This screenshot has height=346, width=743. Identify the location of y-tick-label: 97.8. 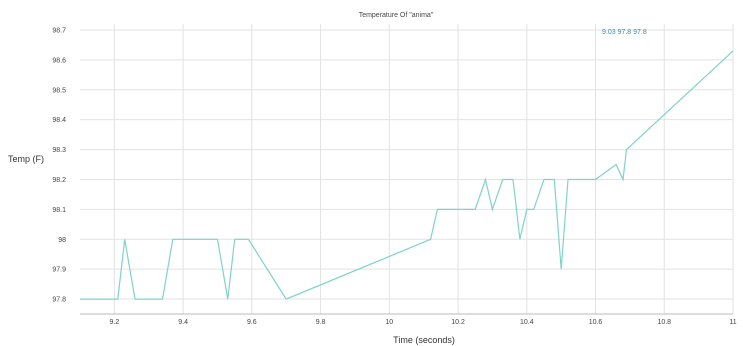
(59, 300).